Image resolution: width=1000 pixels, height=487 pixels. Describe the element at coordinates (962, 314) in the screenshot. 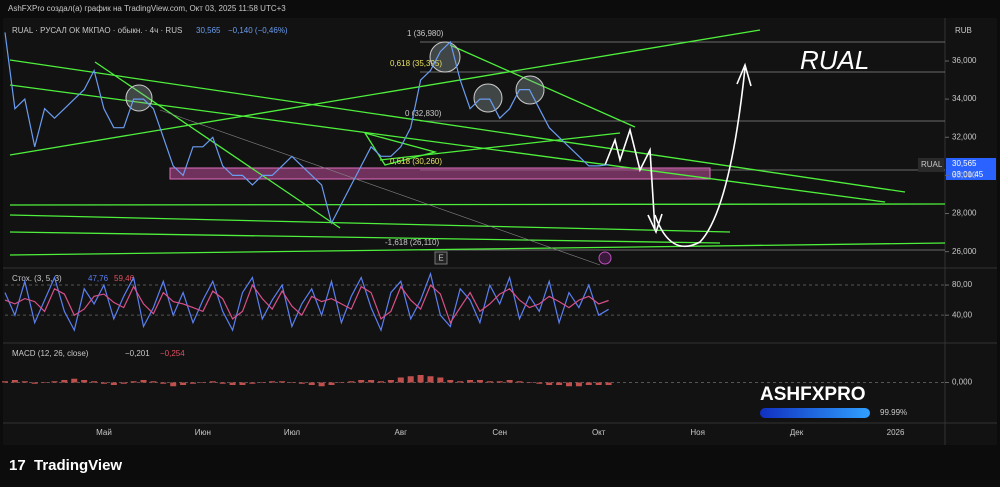

I see `y-tick-label: 40,00` at that location.